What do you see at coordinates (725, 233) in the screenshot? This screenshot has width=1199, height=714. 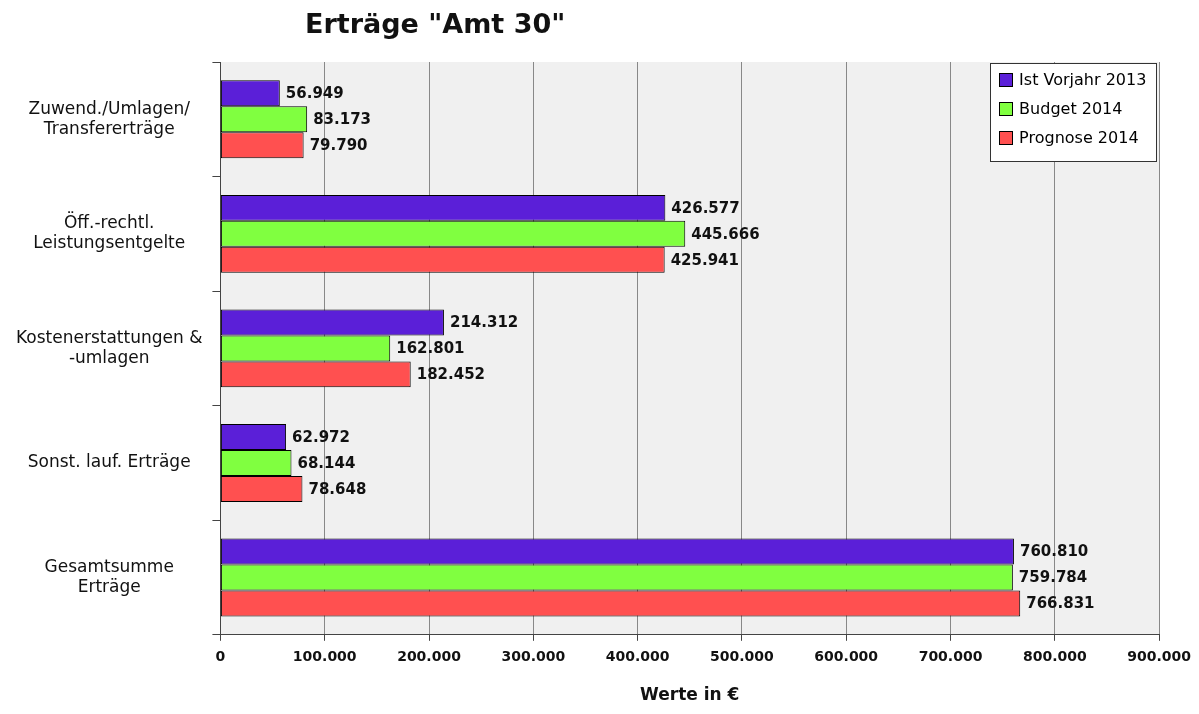 I see `data-label: 445.666` at bounding box center [725, 233].